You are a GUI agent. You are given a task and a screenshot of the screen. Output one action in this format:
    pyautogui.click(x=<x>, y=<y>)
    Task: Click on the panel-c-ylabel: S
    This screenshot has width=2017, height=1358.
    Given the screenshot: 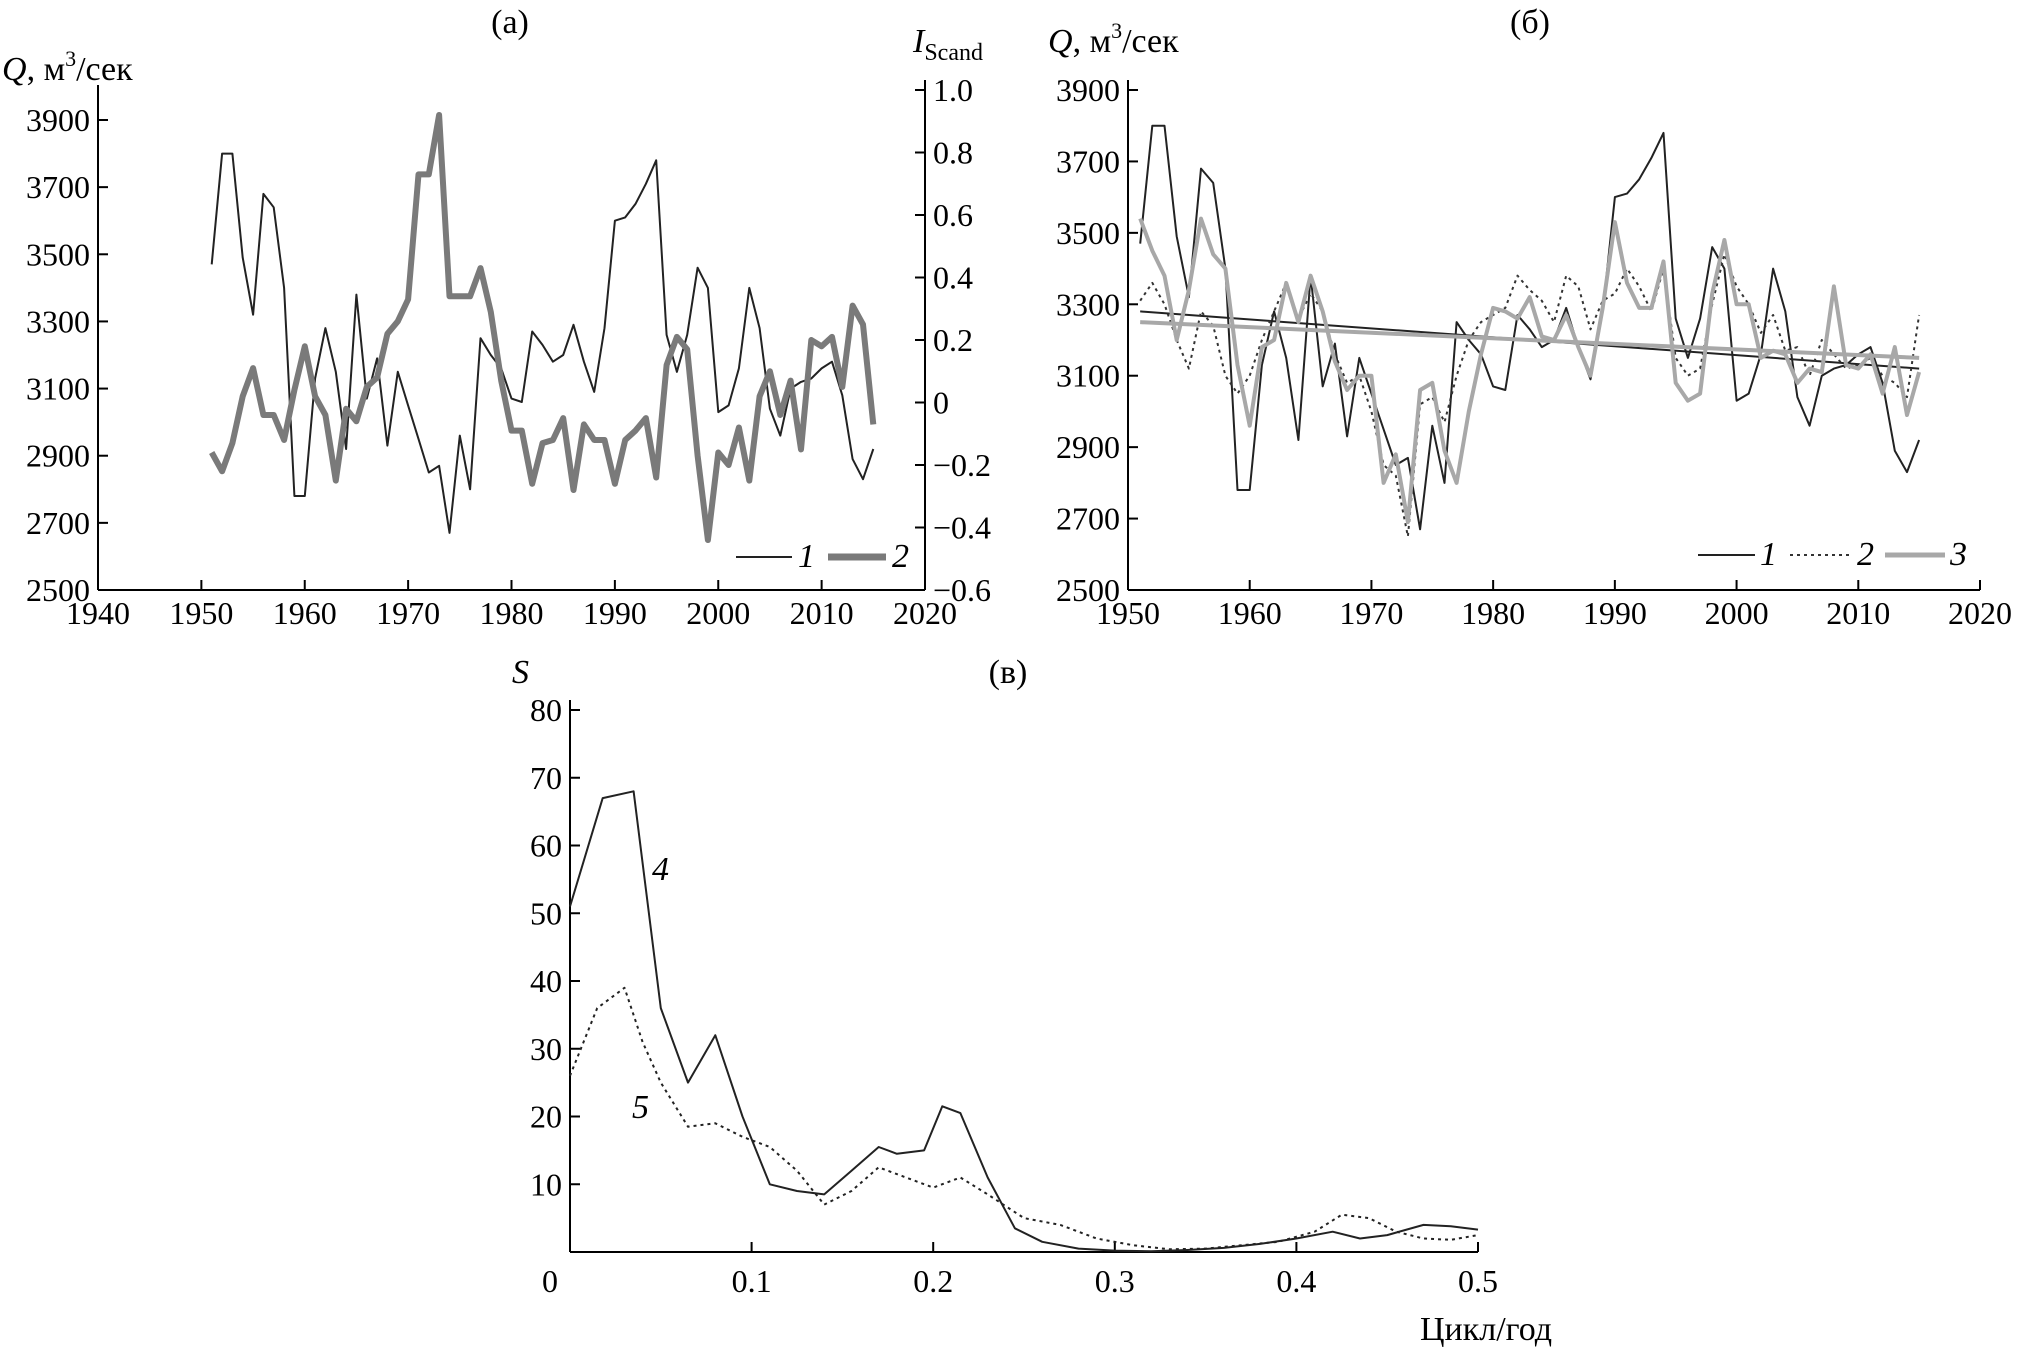 What is the action you would take?
    pyautogui.click(x=520, y=672)
    